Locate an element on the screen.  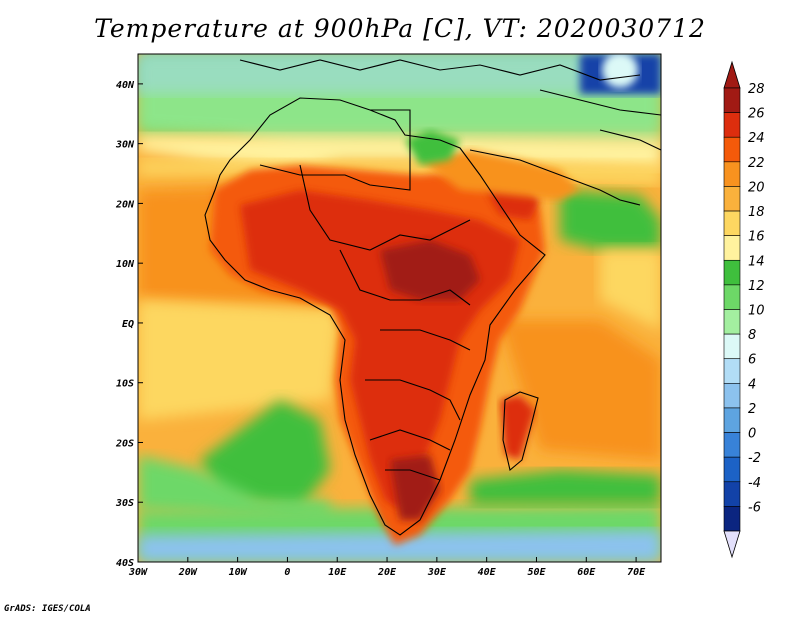
colorbar-bottom-arrow is located at coordinates (732, 544).